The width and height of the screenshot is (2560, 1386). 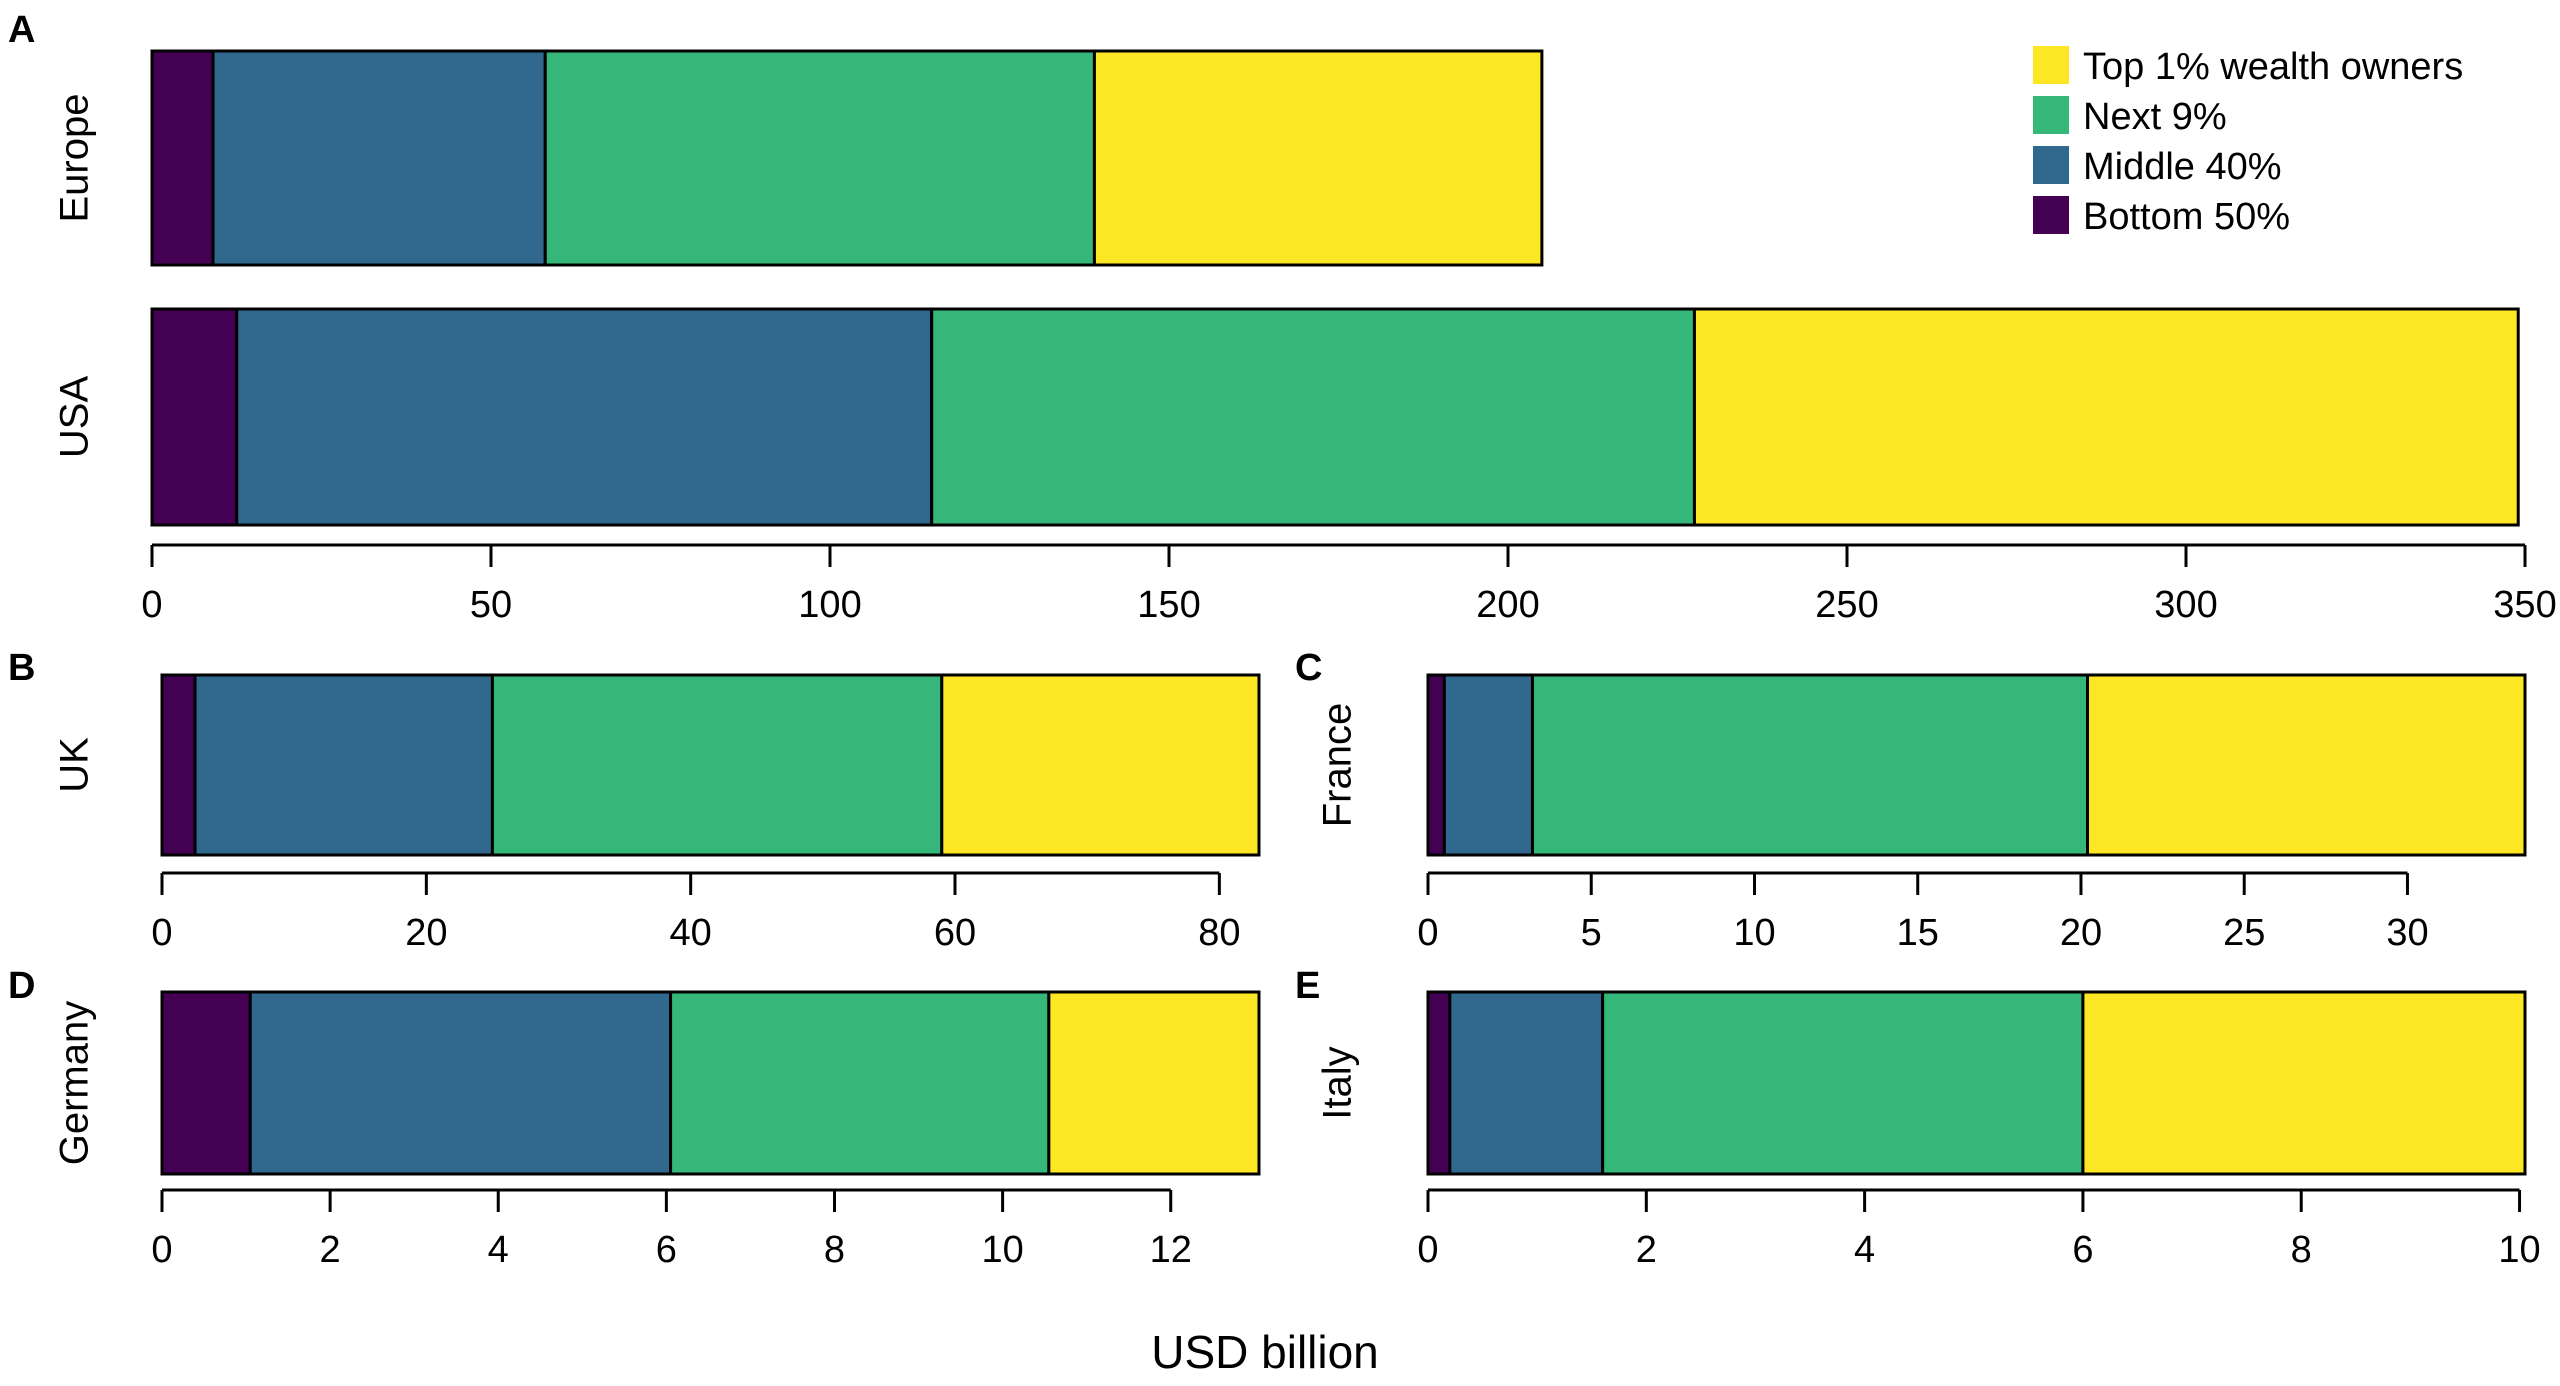 What do you see at coordinates (21, 668) in the screenshot?
I see `panel-letter: B` at bounding box center [21, 668].